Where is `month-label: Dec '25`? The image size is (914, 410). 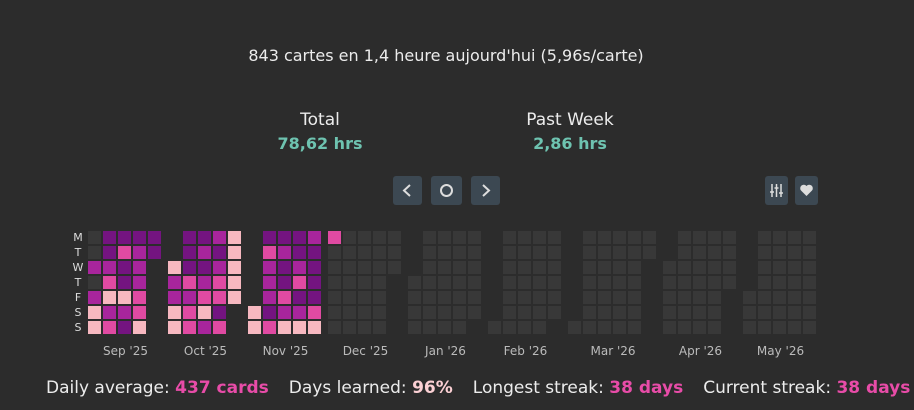 month-label: Dec '25 is located at coordinates (366, 351).